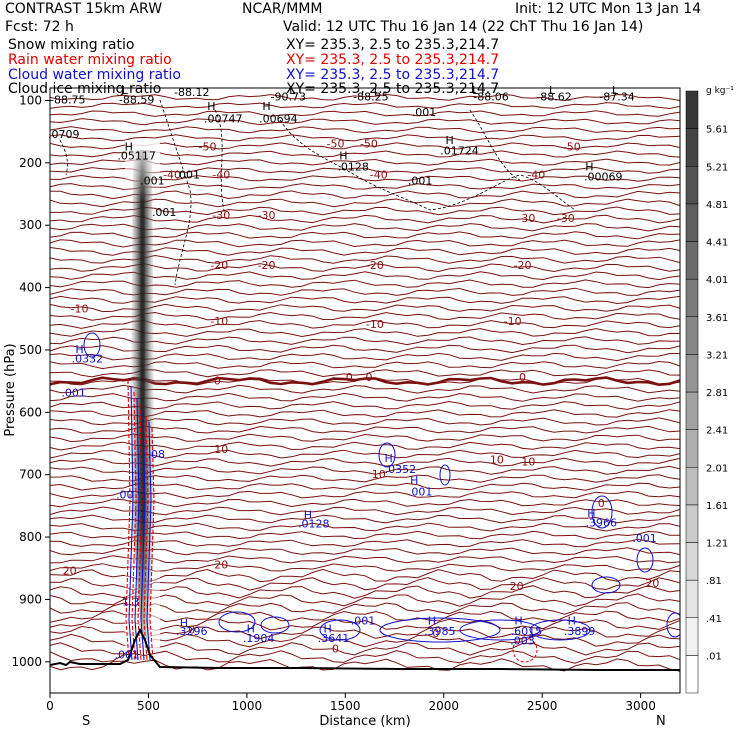 Image resolution: width=740 pixels, height=740 pixels. I want to click on extrema-label-37: H, so click(388, 458).